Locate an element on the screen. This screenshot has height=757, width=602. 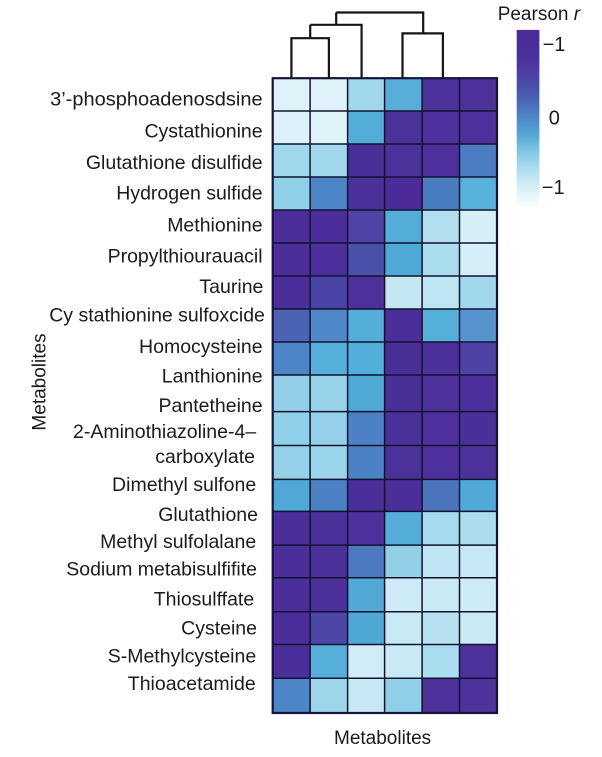
svg-text: Lanthionine is located at coordinates (212, 377).